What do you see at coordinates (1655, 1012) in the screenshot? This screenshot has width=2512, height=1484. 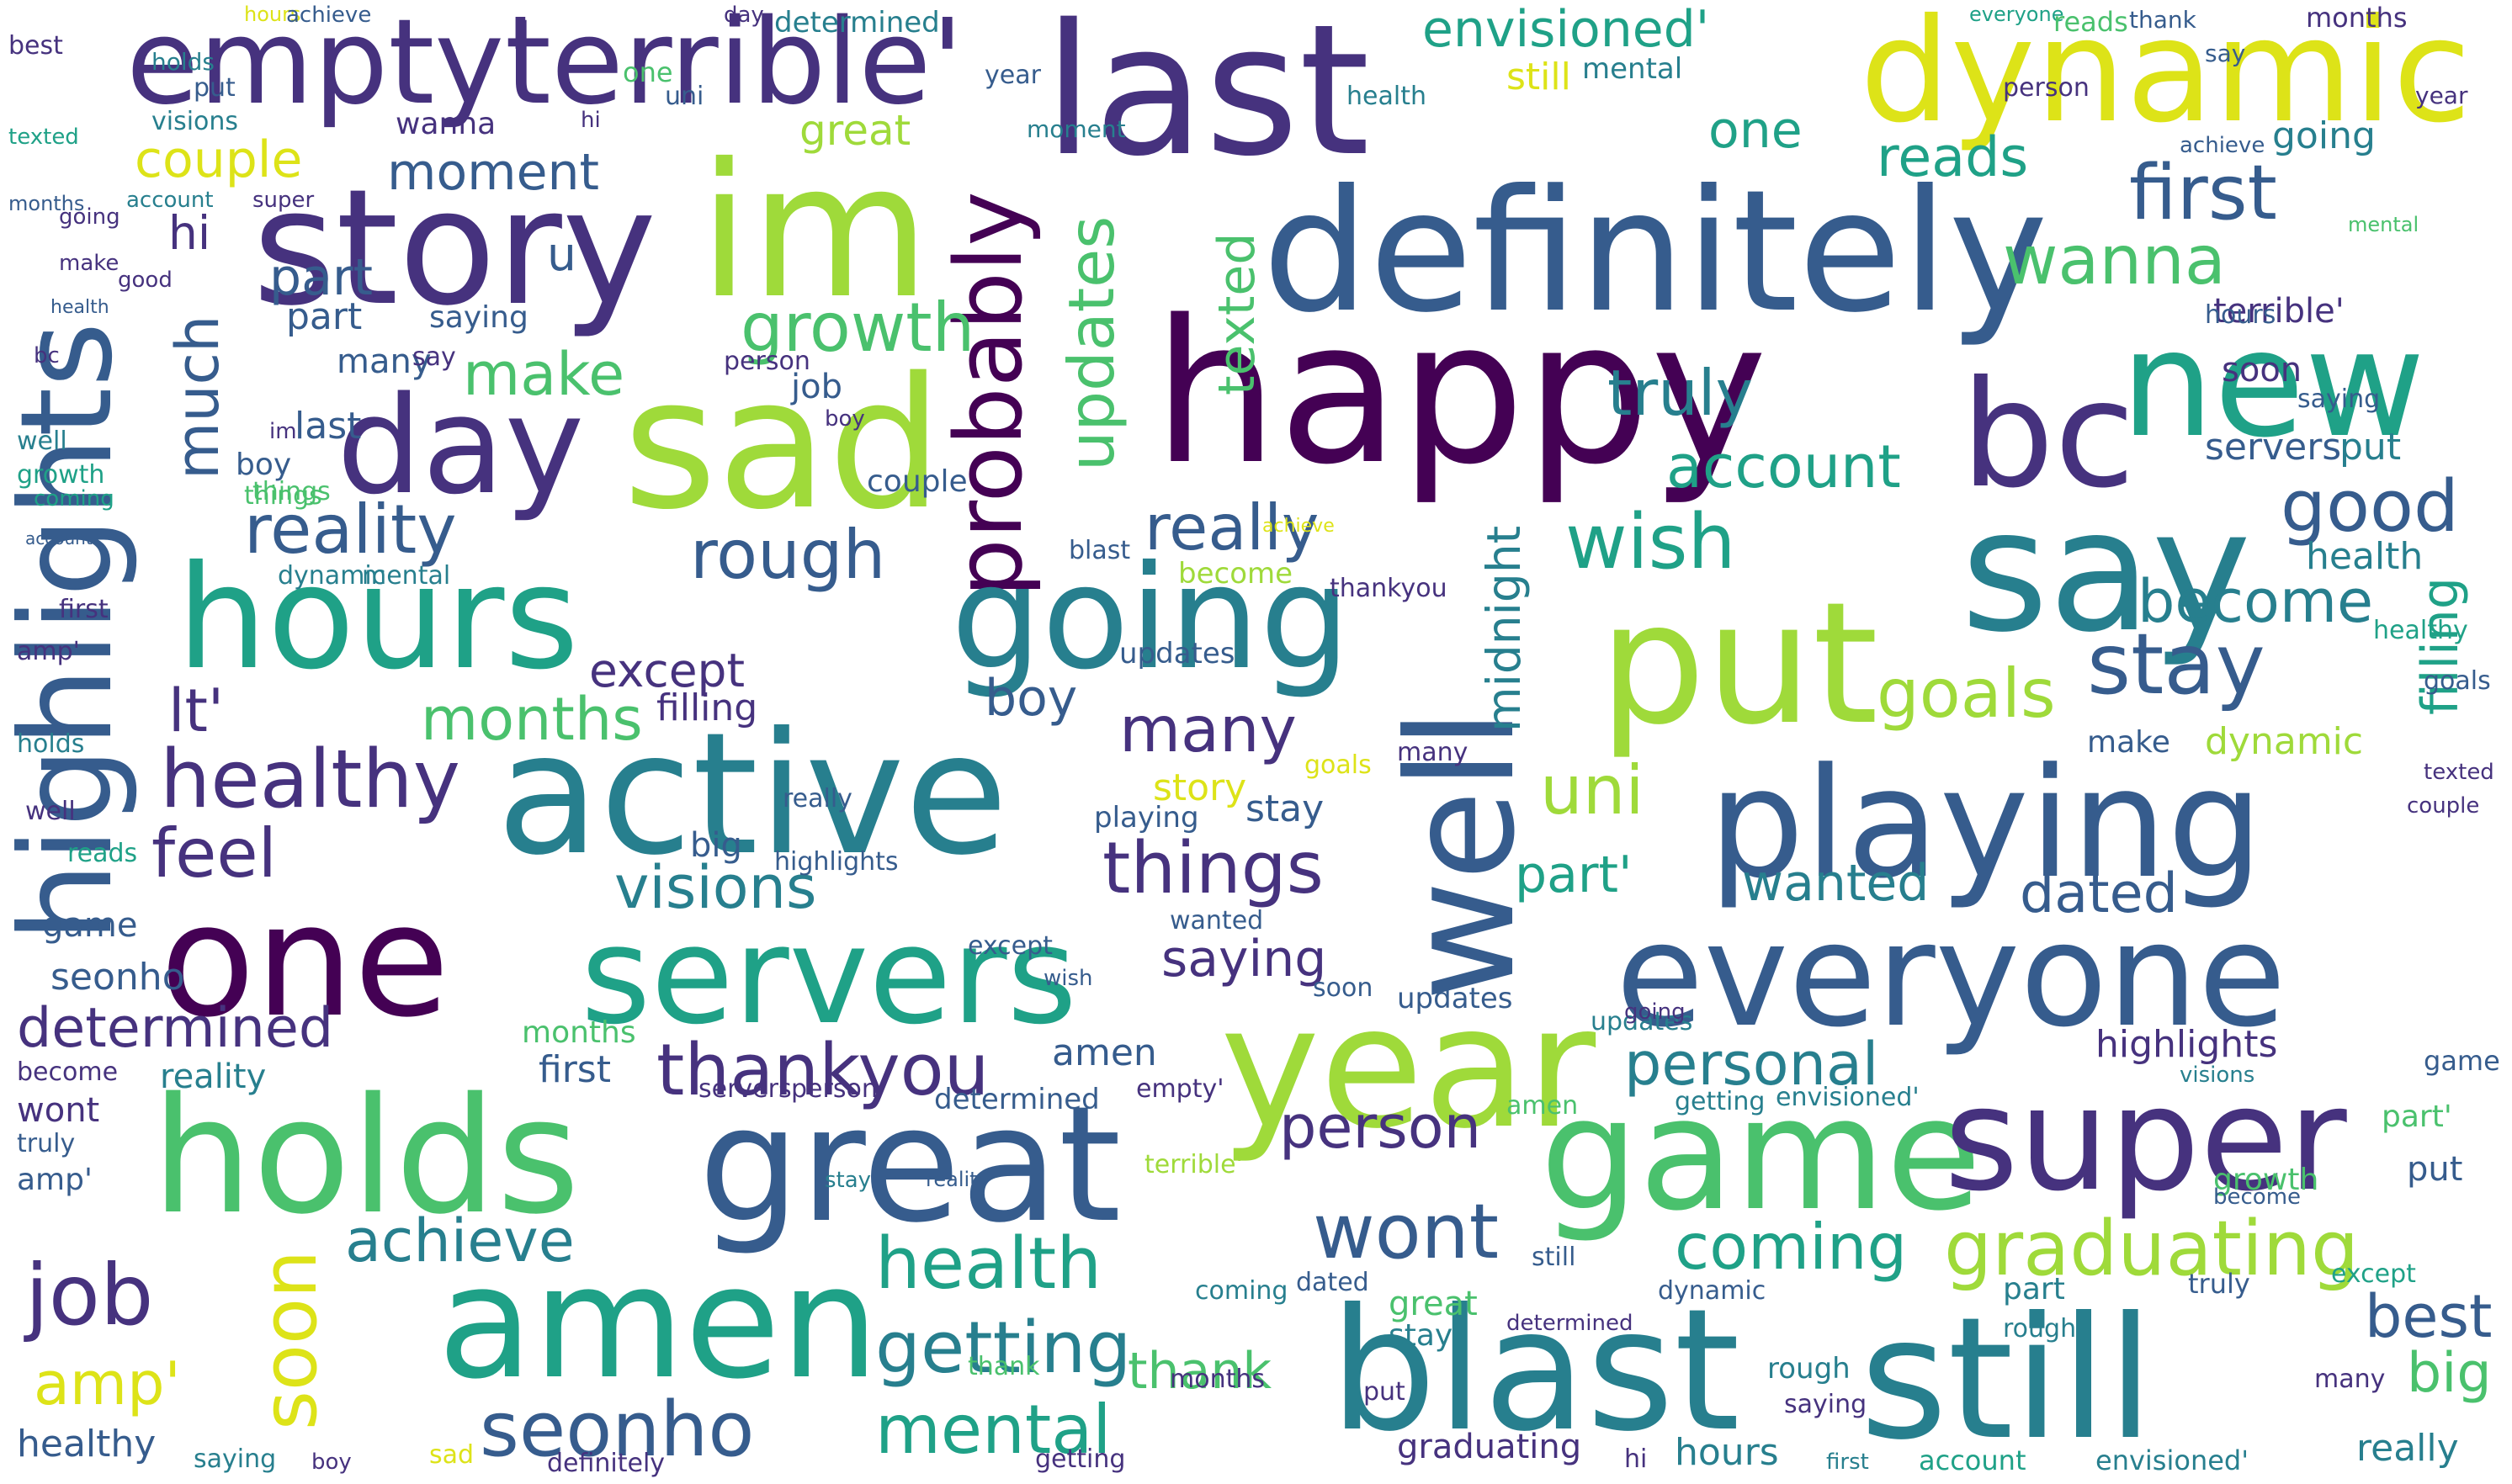 I see `word-going-low: going` at bounding box center [1655, 1012].